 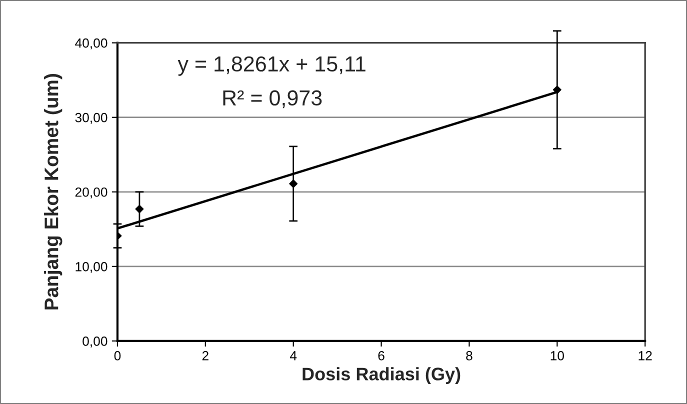 I want to click on x-tick-label: 4, so click(x=293, y=355).